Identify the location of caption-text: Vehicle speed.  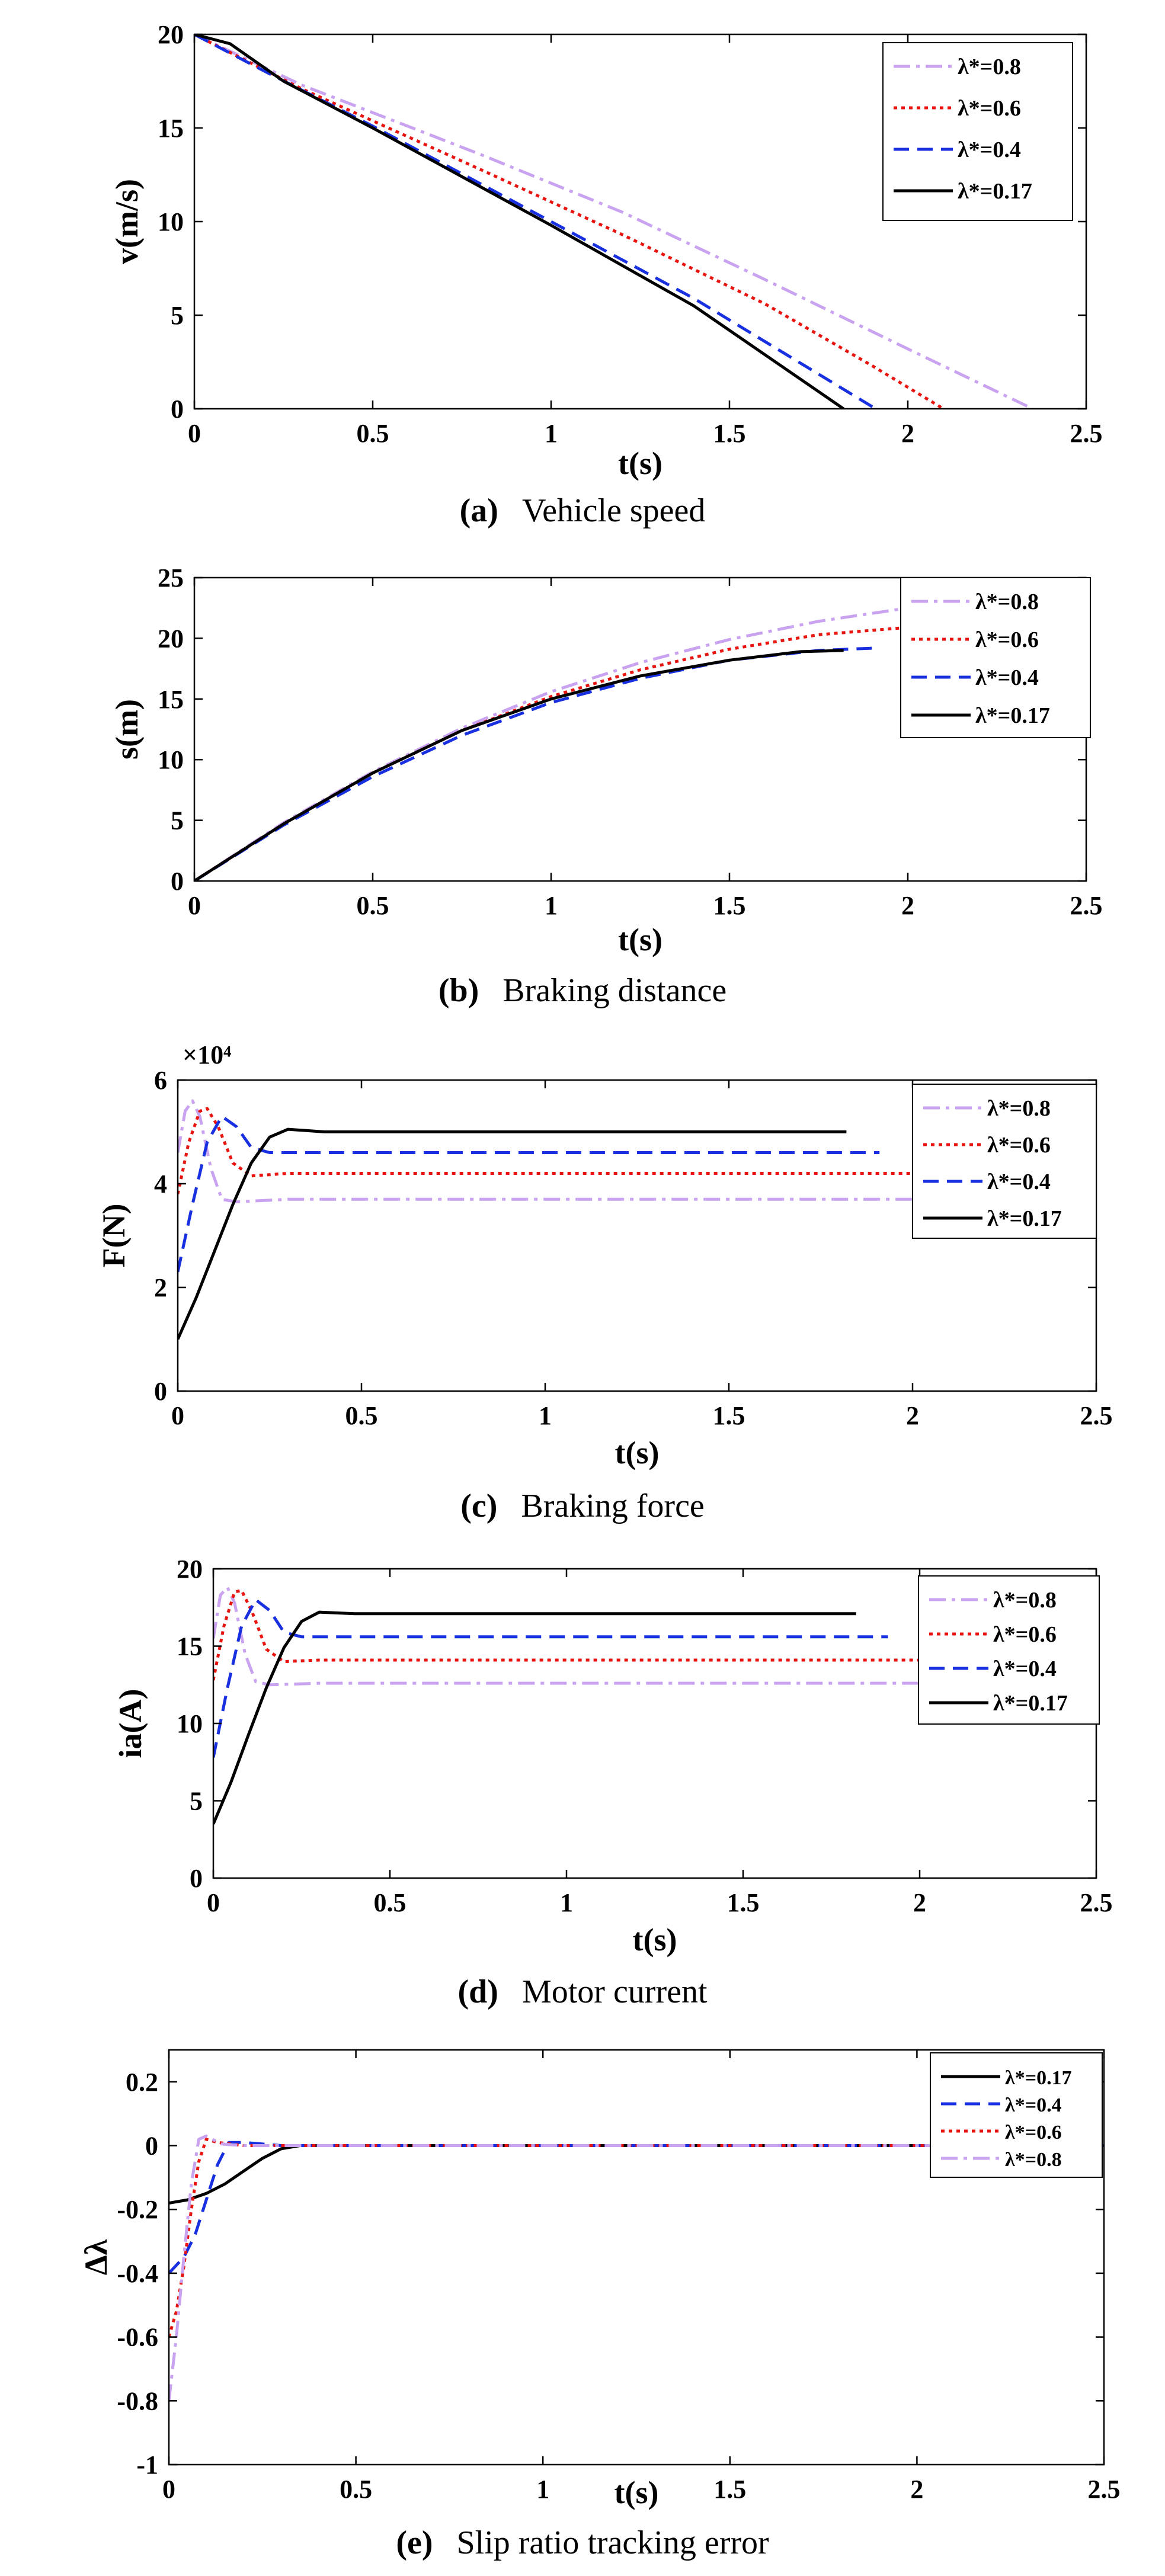
(613, 510).